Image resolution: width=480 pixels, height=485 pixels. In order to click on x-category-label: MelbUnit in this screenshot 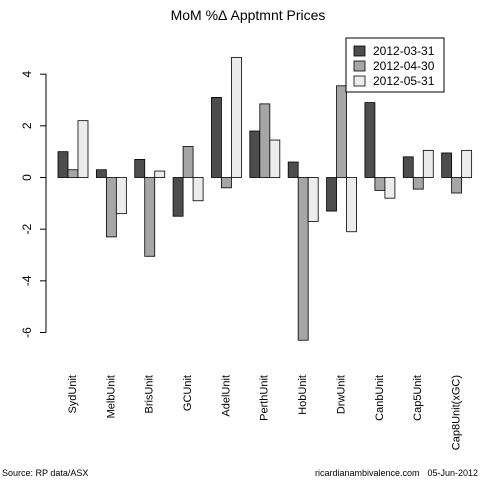, I will do `click(111, 396)`.